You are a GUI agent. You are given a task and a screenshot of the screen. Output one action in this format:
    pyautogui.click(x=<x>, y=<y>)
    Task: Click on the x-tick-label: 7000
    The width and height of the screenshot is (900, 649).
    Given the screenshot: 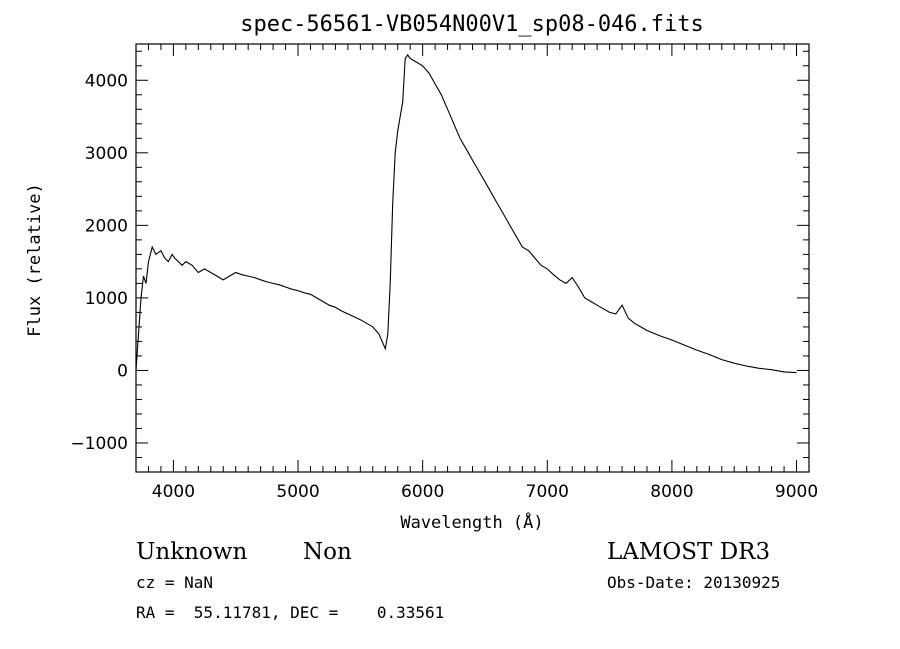 What is the action you would take?
    pyautogui.click(x=547, y=492)
    